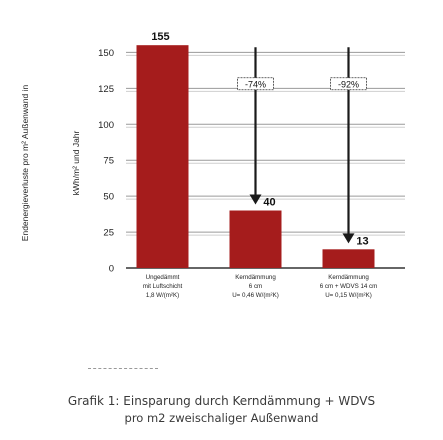 The height and width of the screenshot is (440, 443). What do you see at coordinates (108, 233) in the screenshot?
I see `y-tick-label: 25` at bounding box center [108, 233].